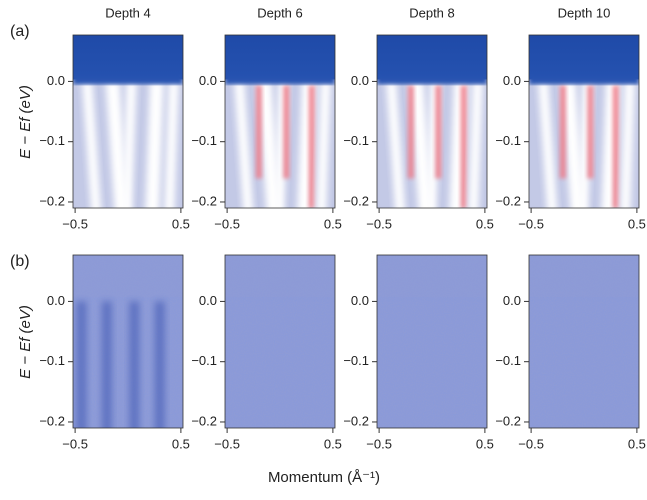  What do you see at coordinates (280, 12) in the screenshot?
I see `panel-title: Depth 6` at bounding box center [280, 12].